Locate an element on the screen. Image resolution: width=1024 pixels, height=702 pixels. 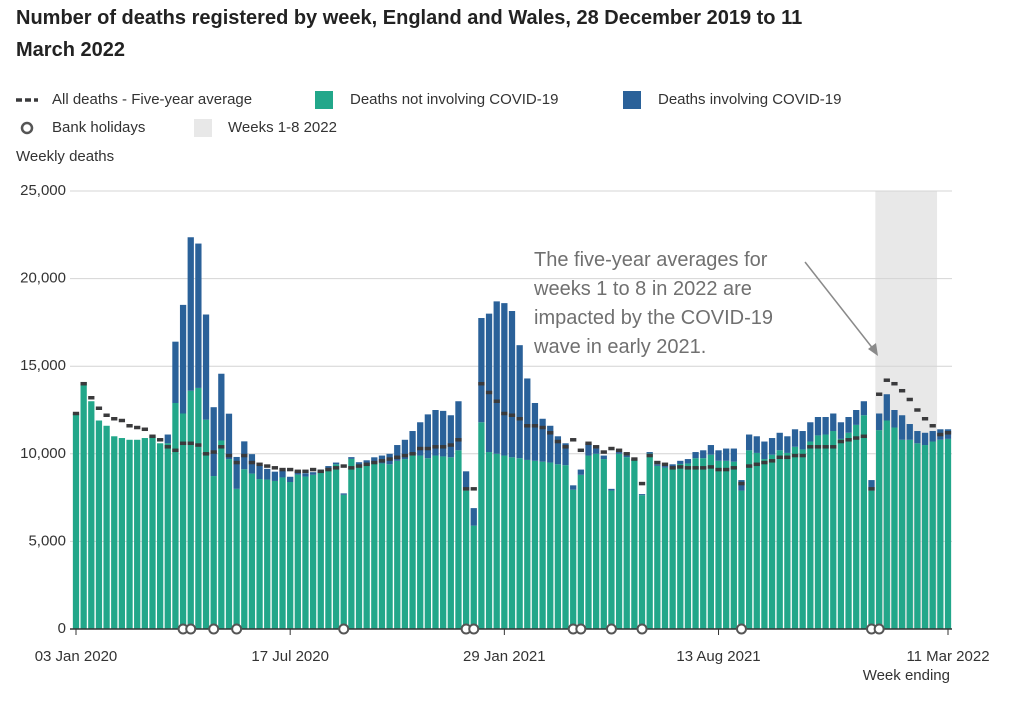
x-tick-label: 29 Jan 2021 is located at coordinates (504, 656).